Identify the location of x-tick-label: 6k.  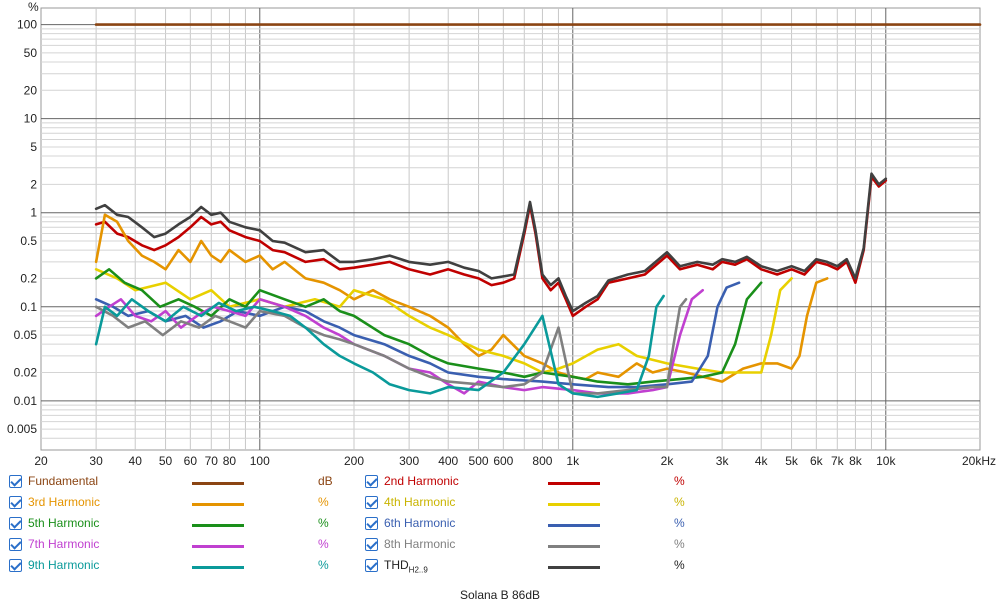
(817, 461).